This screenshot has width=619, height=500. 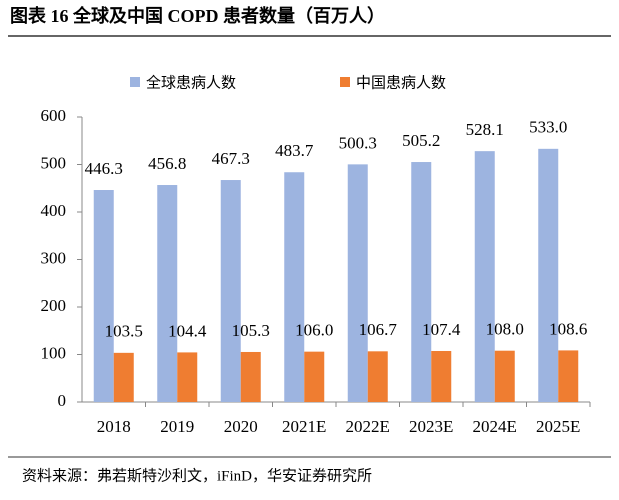 I want to click on x-tick-label: 2023E, so click(x=431, y=426).